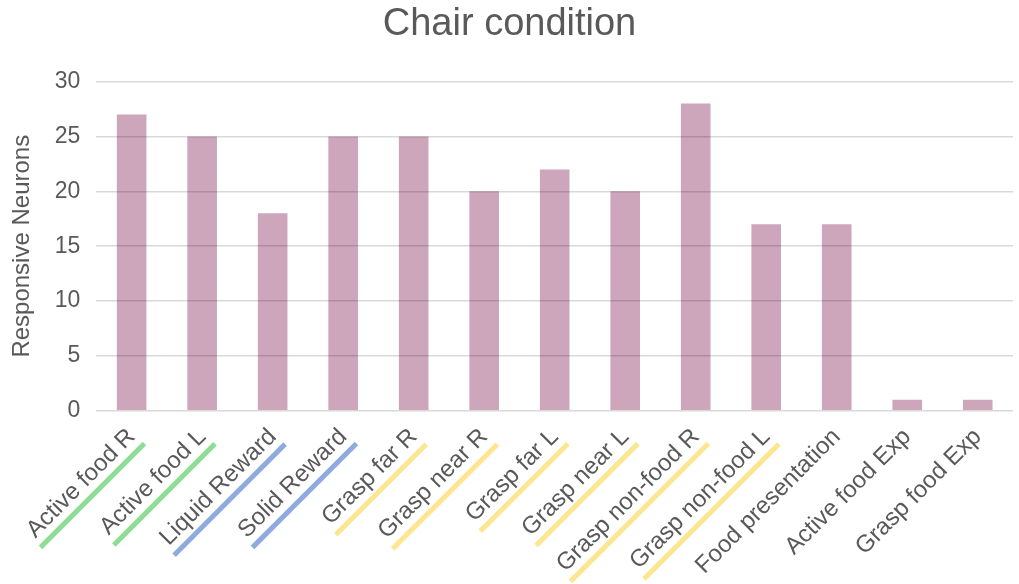  Describe the element at coordinates (67, 189) in the screenshot. I see `y-tick-label: 20` at that location.